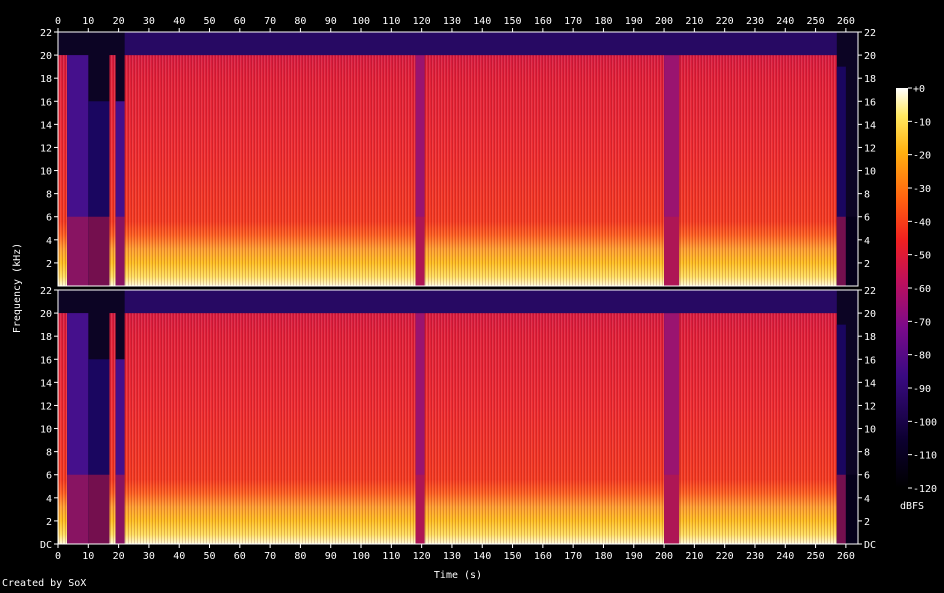 The width and height of the screenshot is (944, 593). I want to click on y-tick-label-right: DC, so click(870, 545).